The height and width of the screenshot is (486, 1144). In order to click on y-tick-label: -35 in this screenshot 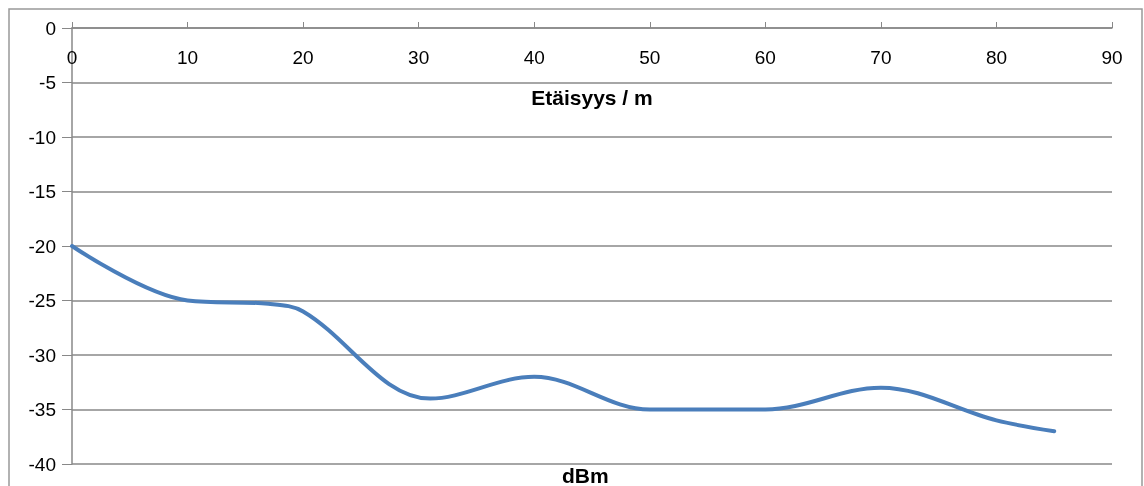, I will do `click(42, 409)`.